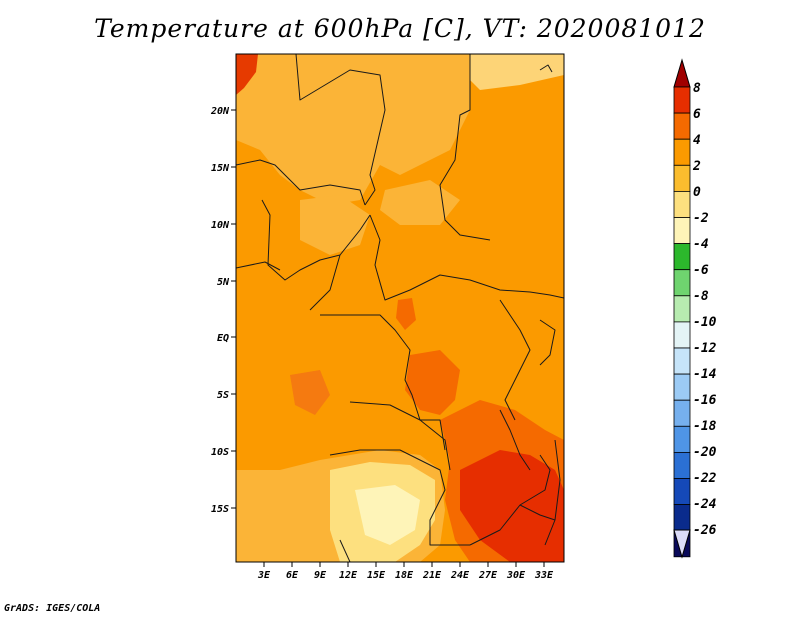  I want to click on lat-label-15s: 15S, so click(220, 509).